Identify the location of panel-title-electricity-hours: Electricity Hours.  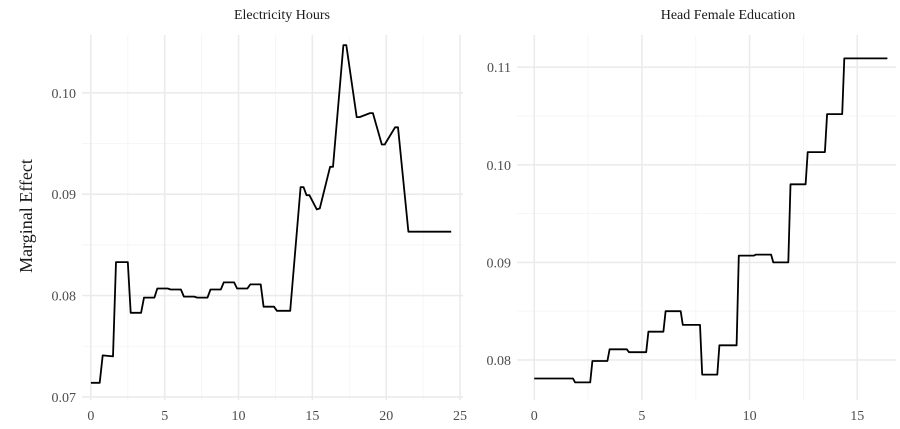
(282, 15).